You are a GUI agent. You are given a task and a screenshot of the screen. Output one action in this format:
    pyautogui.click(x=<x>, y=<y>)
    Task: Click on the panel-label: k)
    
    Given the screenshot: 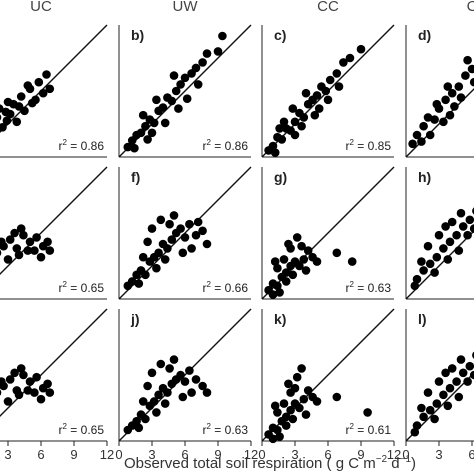 What is the action you would take?
    pyautogui.click(x=280, y=319)
    